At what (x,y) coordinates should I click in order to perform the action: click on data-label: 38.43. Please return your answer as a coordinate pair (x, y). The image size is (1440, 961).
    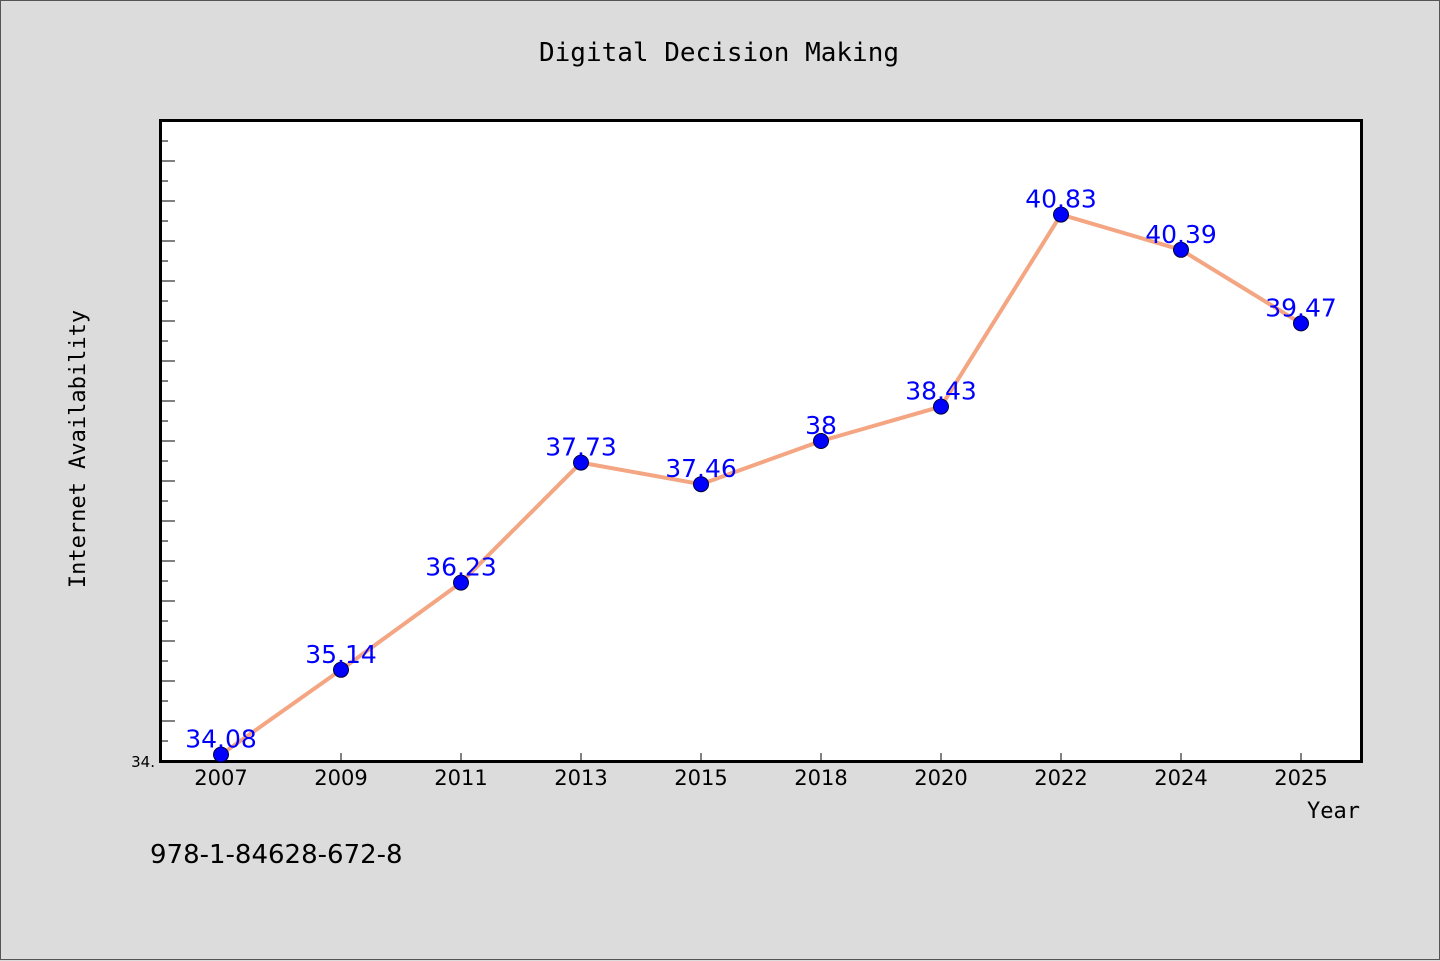
    Looking at the image, I should click on (941, 391).